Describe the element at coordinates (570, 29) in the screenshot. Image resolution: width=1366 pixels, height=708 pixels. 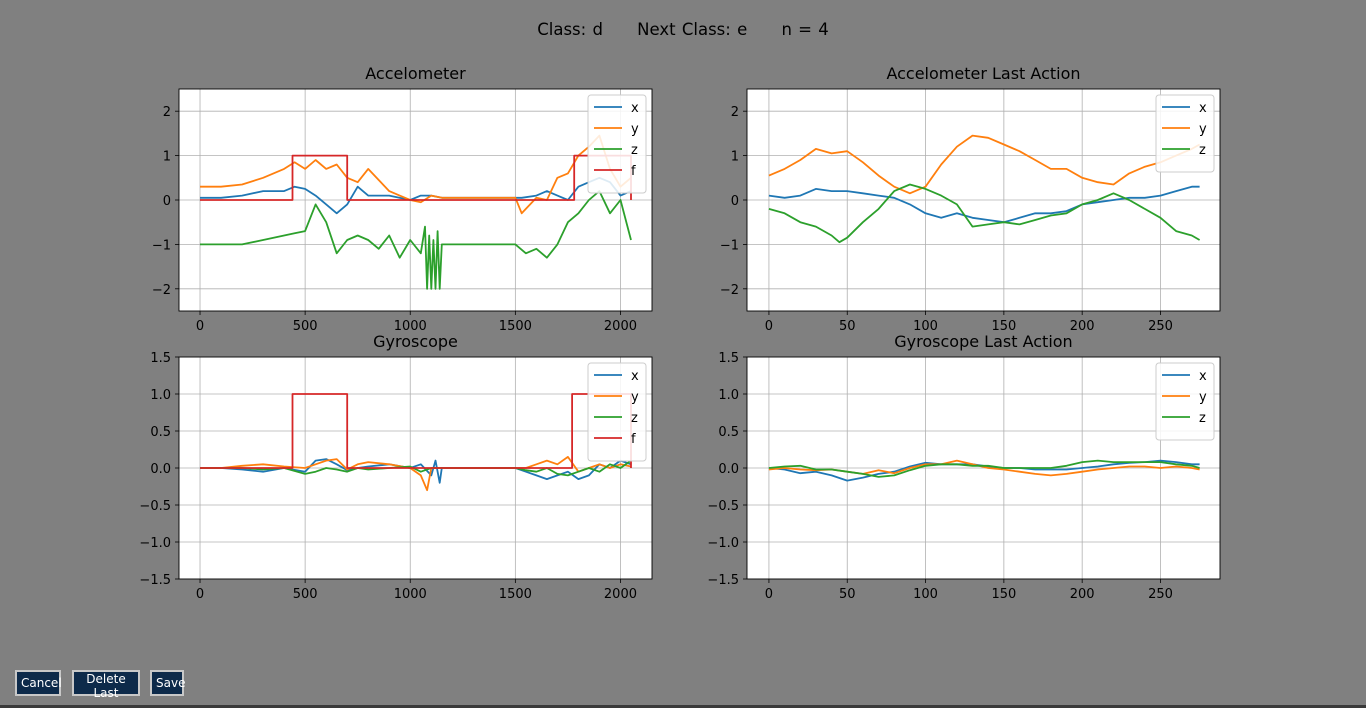
I see `class-label: Class: d` at that location.